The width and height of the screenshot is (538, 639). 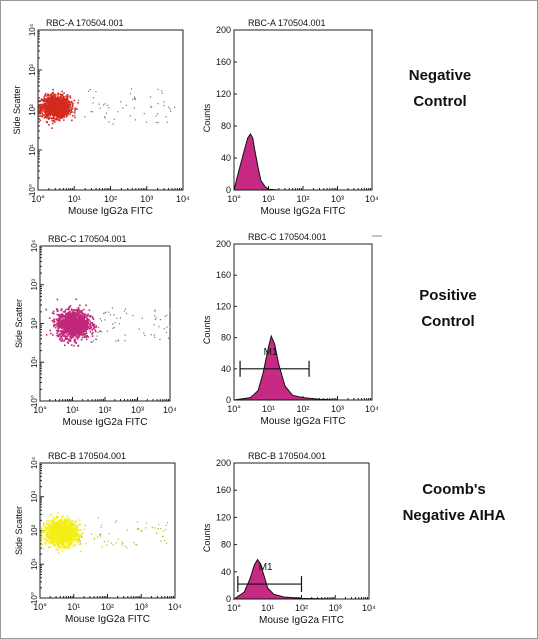 I want to click on y-tick-label: 80, so click(x=226, y=338).